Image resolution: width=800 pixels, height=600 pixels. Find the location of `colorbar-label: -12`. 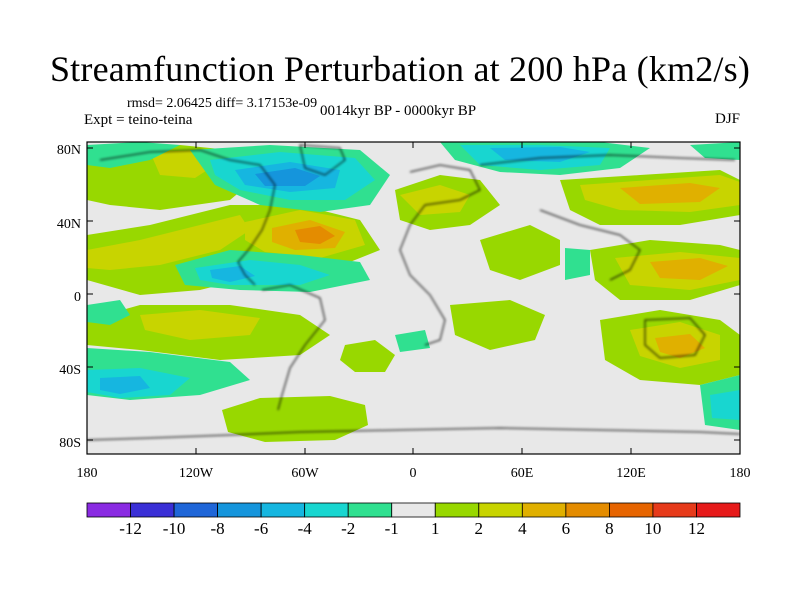

colorbar-label: -12 is located at coordinates (130, 528).